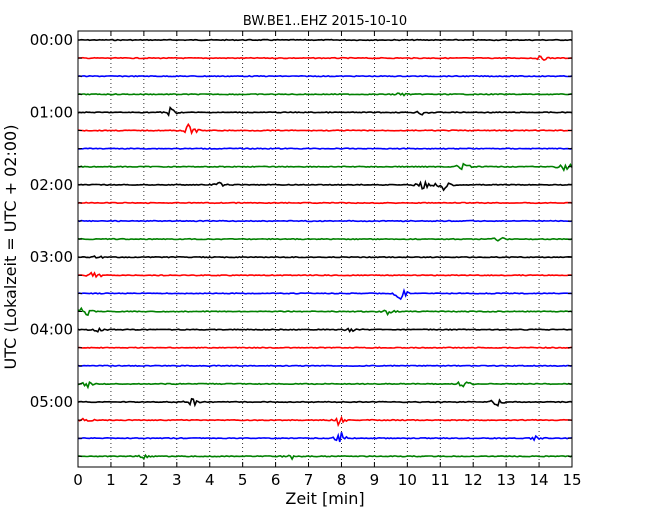  Describe the element at coordinates (51, 257) in the screenshot. I see `y-tick-label: 03:00` at that location.